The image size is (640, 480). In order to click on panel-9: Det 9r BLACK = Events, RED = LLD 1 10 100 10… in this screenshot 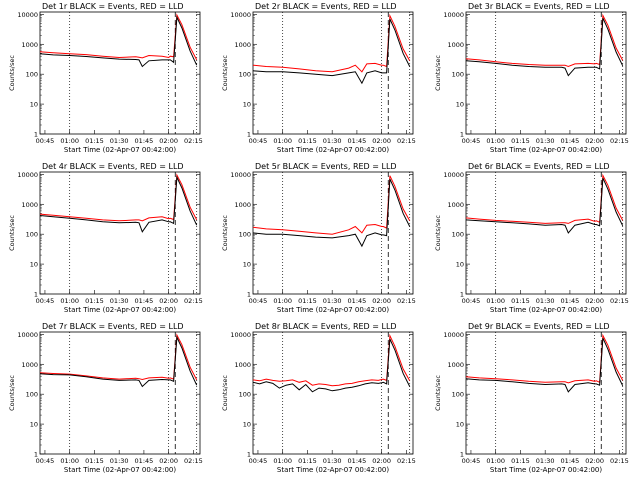, I will do `click(531, 398)`.